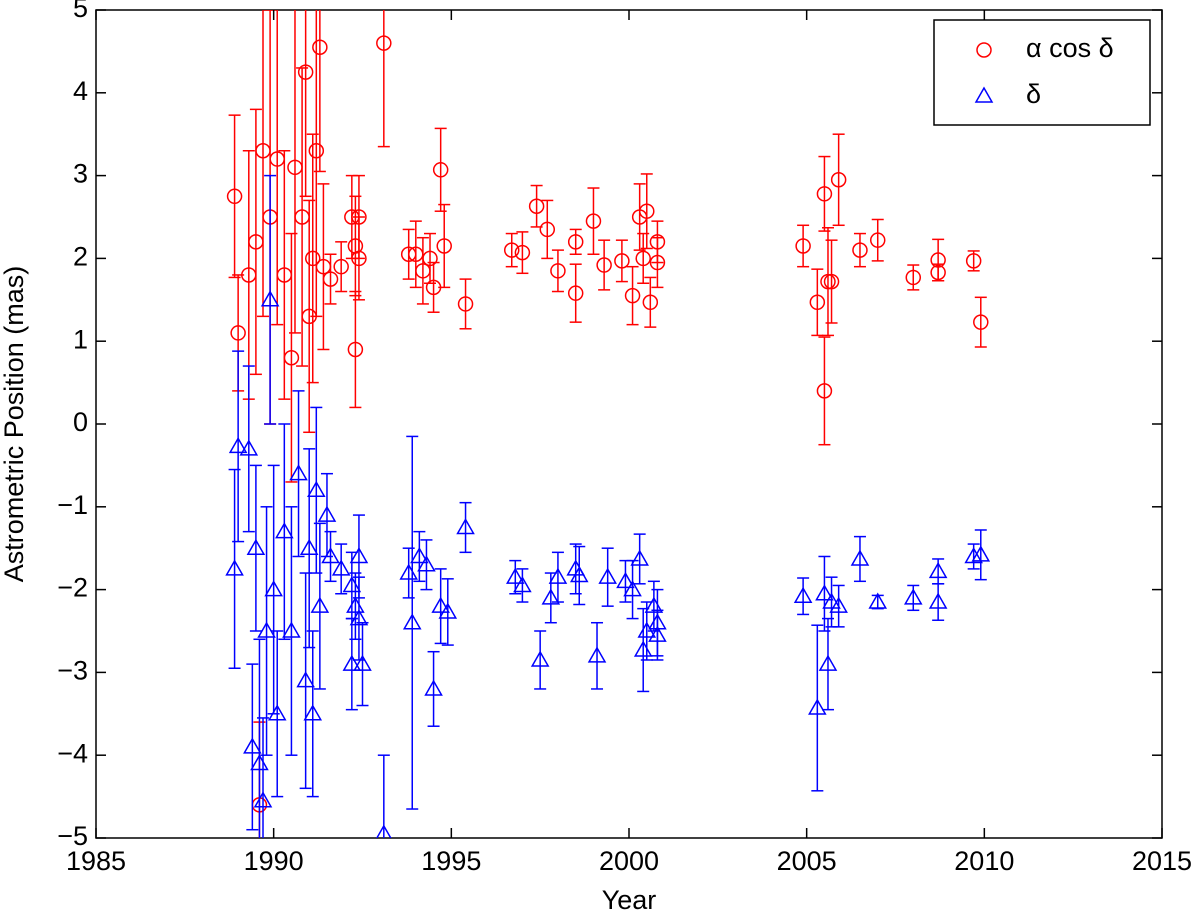  I want to click on y-tick-label: −2, so click(72, 588).